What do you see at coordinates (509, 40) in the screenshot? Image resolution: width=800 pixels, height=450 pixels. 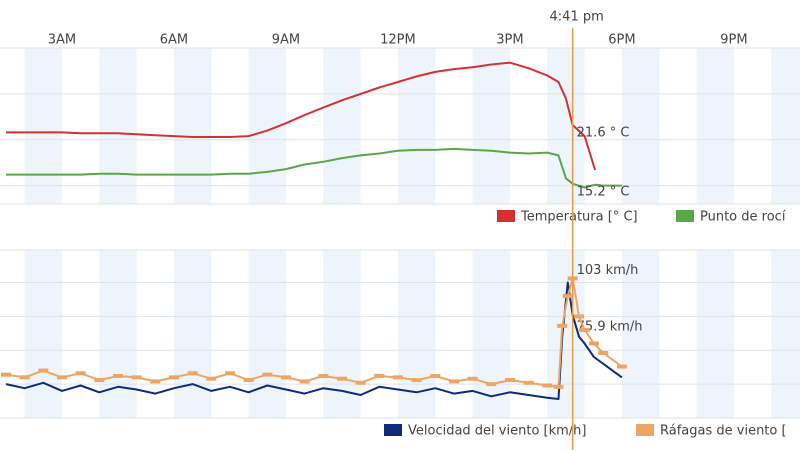 I see `x-tick-label: 3PM` at bounding box center [509, 40].